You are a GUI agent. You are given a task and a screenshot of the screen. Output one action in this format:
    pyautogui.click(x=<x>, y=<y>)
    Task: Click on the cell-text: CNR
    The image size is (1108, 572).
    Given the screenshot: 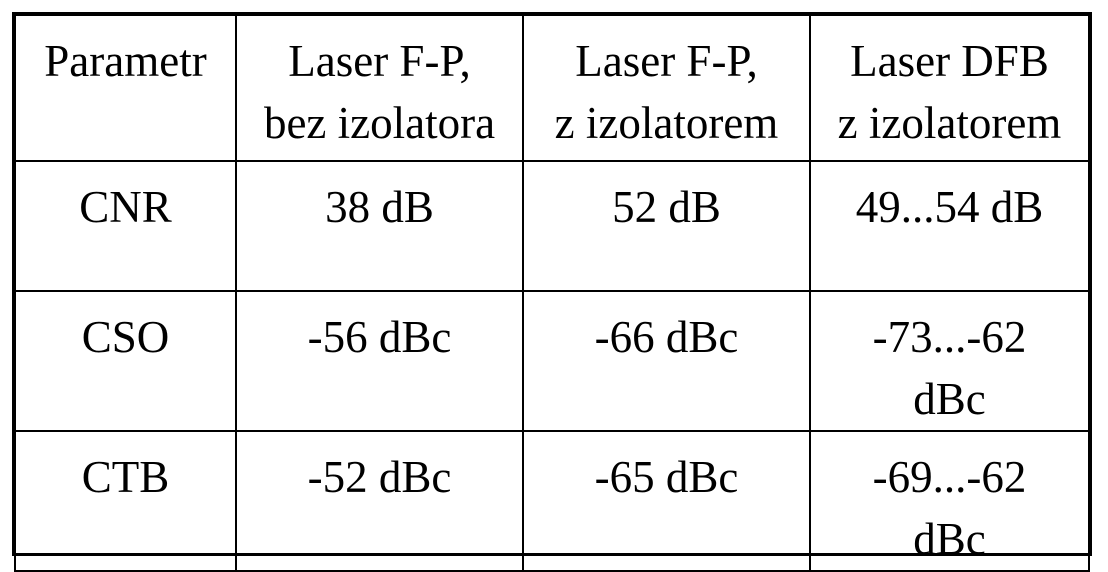 What is the action you would take?
    pyautogui.click(x=125, y=207)
    